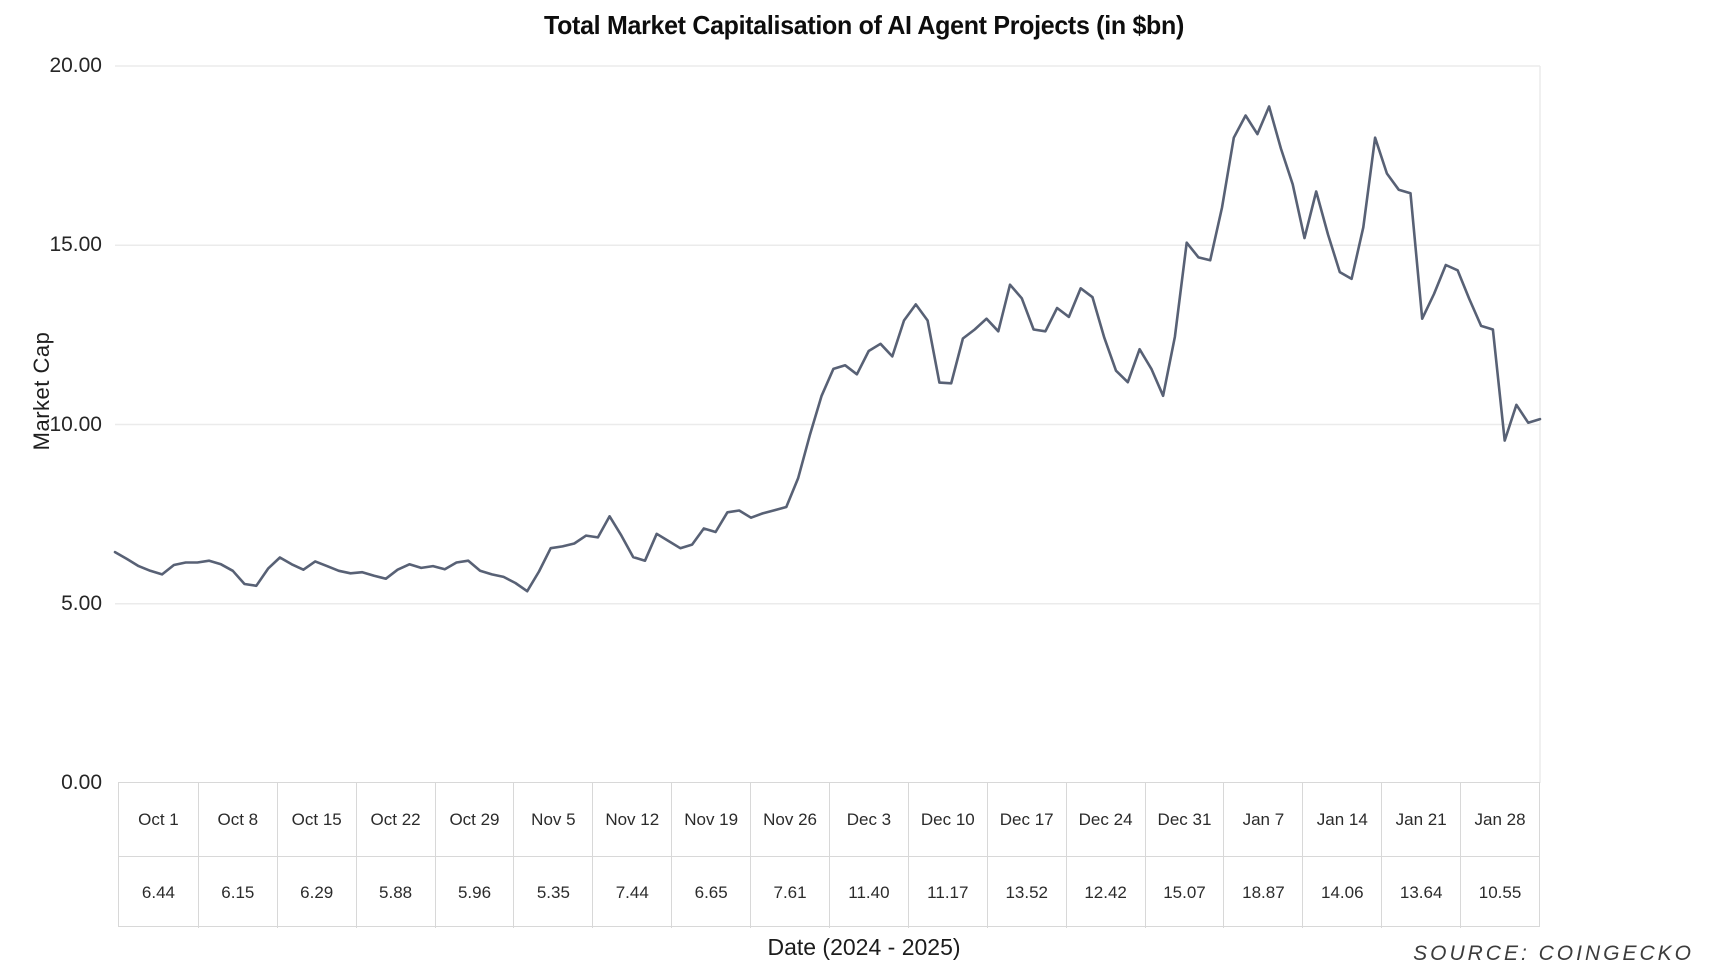  Describe the element at coordinates (947, 892) in the screenshot. I see `table-value-cell: 11.17` at that location.